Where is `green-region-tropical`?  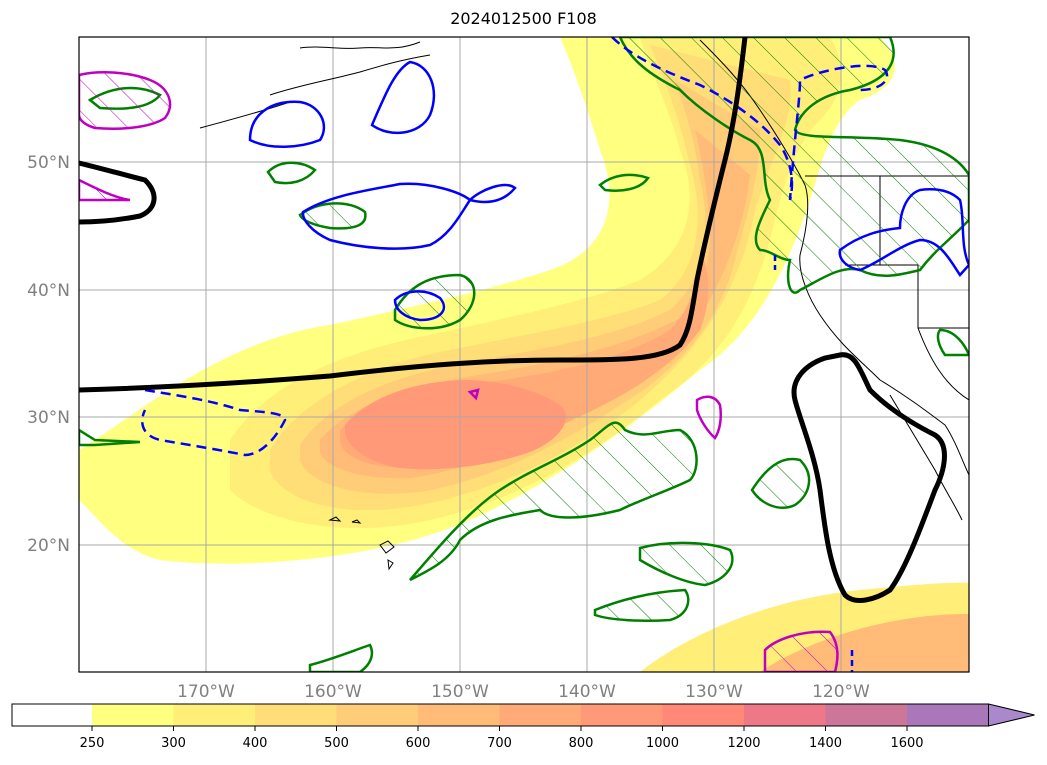
green-region-tropical is located at coordinates (553, 501).